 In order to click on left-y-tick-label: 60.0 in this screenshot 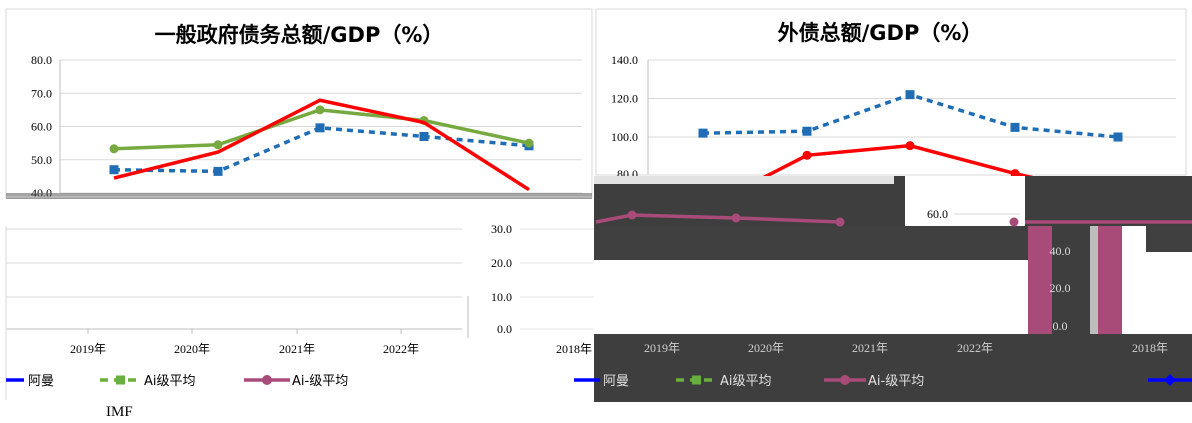, I will do `click(41, 127)`.